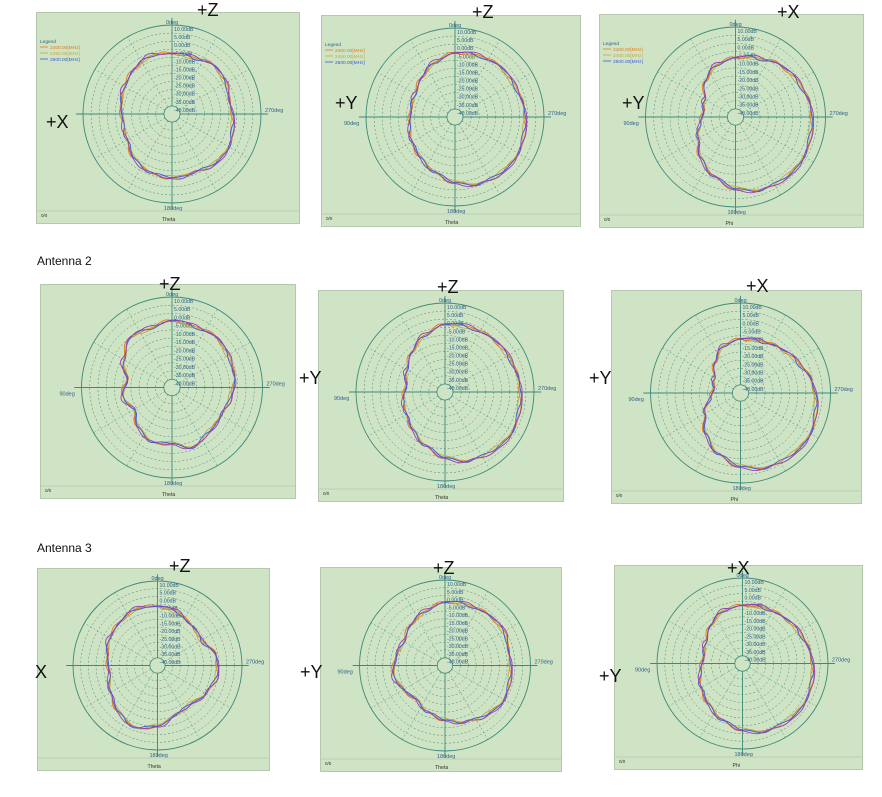 Image resolution: width=882 pixels, height=797 pixels. What do you see at coordinates (483, 12) in the screenshot?
I see `axis-tag-a1b-top-z: +Z` at bounding box center [483, 12].